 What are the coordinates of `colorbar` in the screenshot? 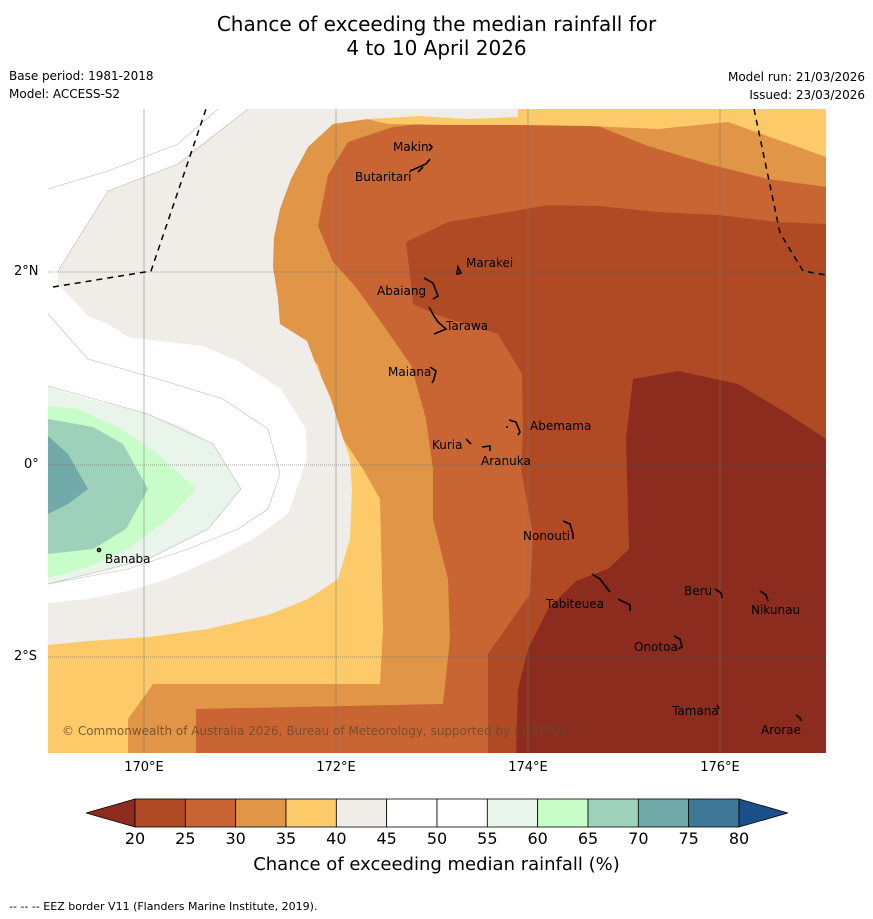 It's located at (437, 813).